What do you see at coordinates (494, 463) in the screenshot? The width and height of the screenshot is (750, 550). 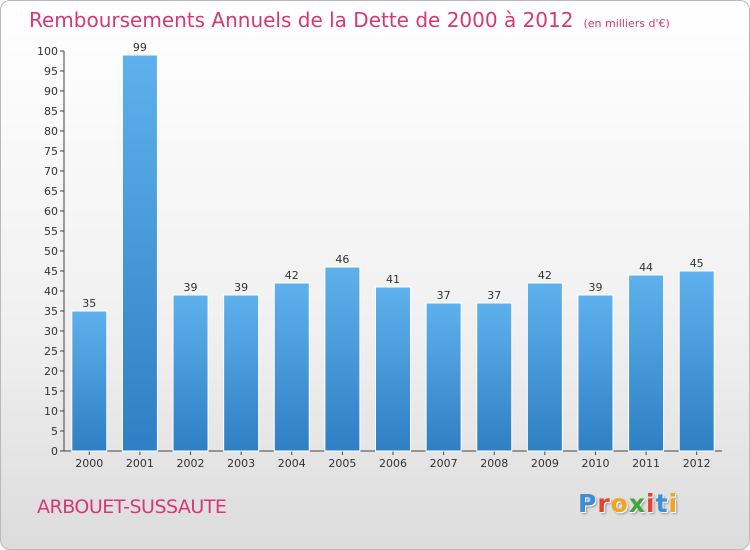 I see `x-tick-label: 2008` at bounding box center [494, 463].